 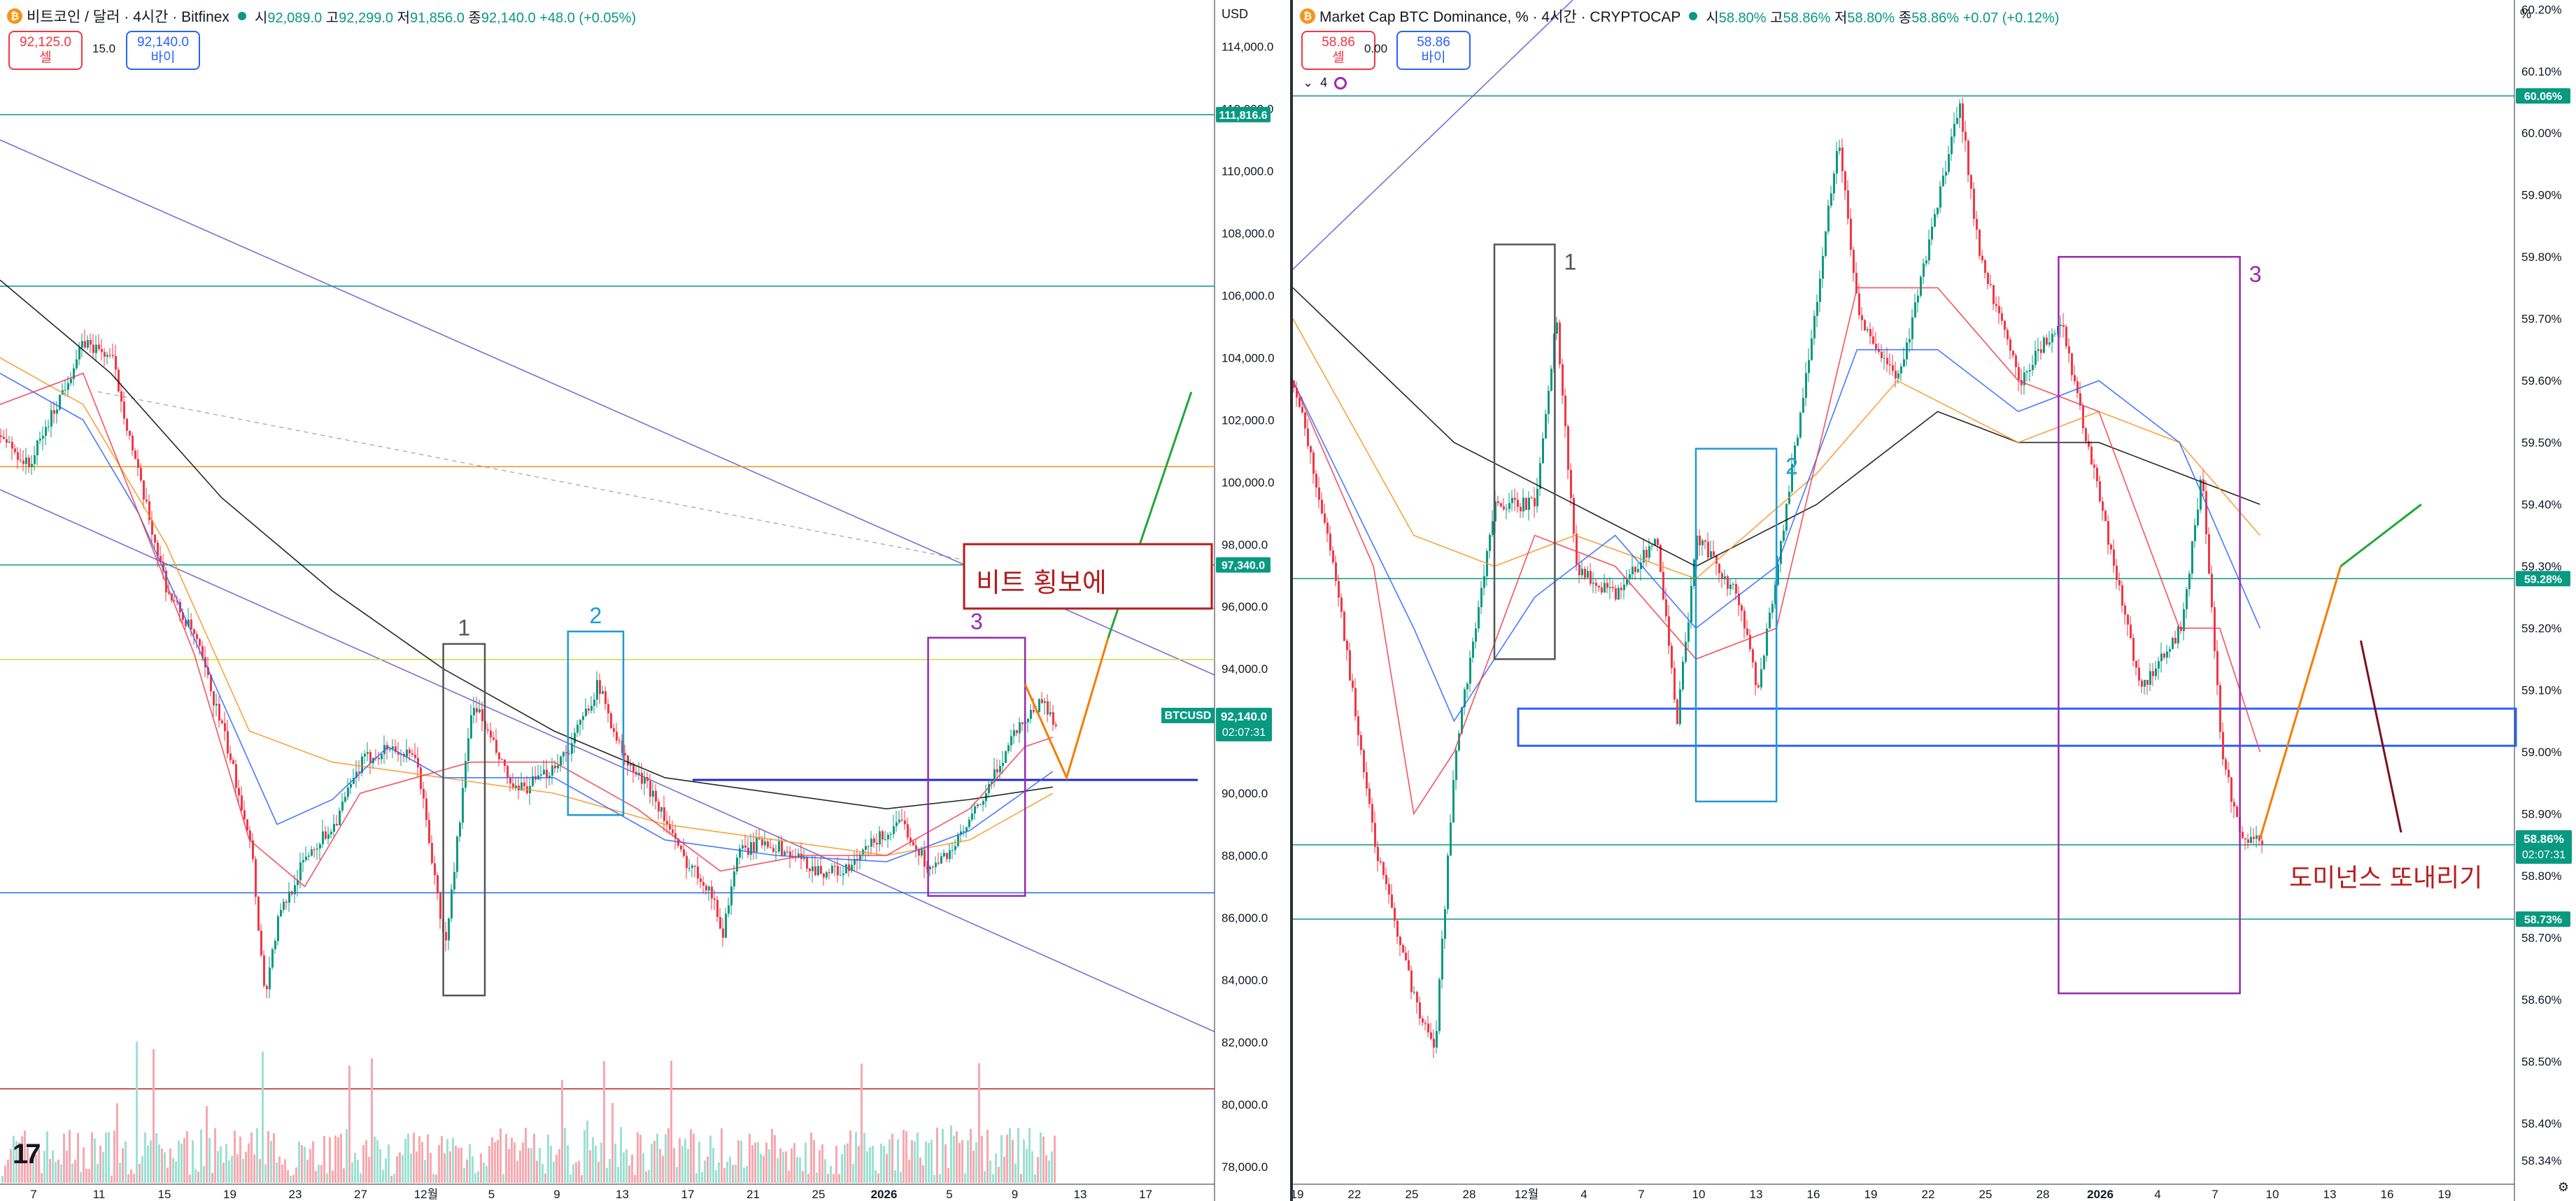 I want to click on sell-button: 58.86 셀, so click(x=1338, y=50).